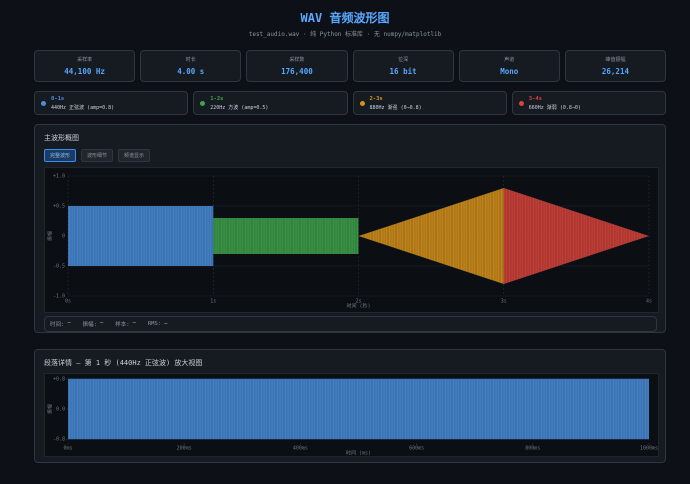 This screenshot has width=690, height=484. What do you see at coordinates (190, 60) in the screenshot?
I see `stat-label: 时长` at bounding box center [190, 60].